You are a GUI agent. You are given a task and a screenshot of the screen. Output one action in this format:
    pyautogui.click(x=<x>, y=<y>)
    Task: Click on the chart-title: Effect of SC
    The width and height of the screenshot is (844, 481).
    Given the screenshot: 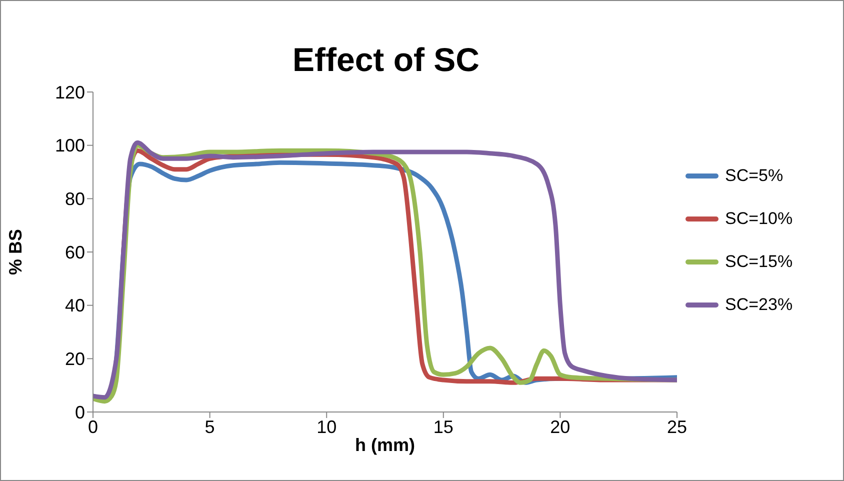 What is the action you would take?
    pyautogui.click(x=385, y=60)
    